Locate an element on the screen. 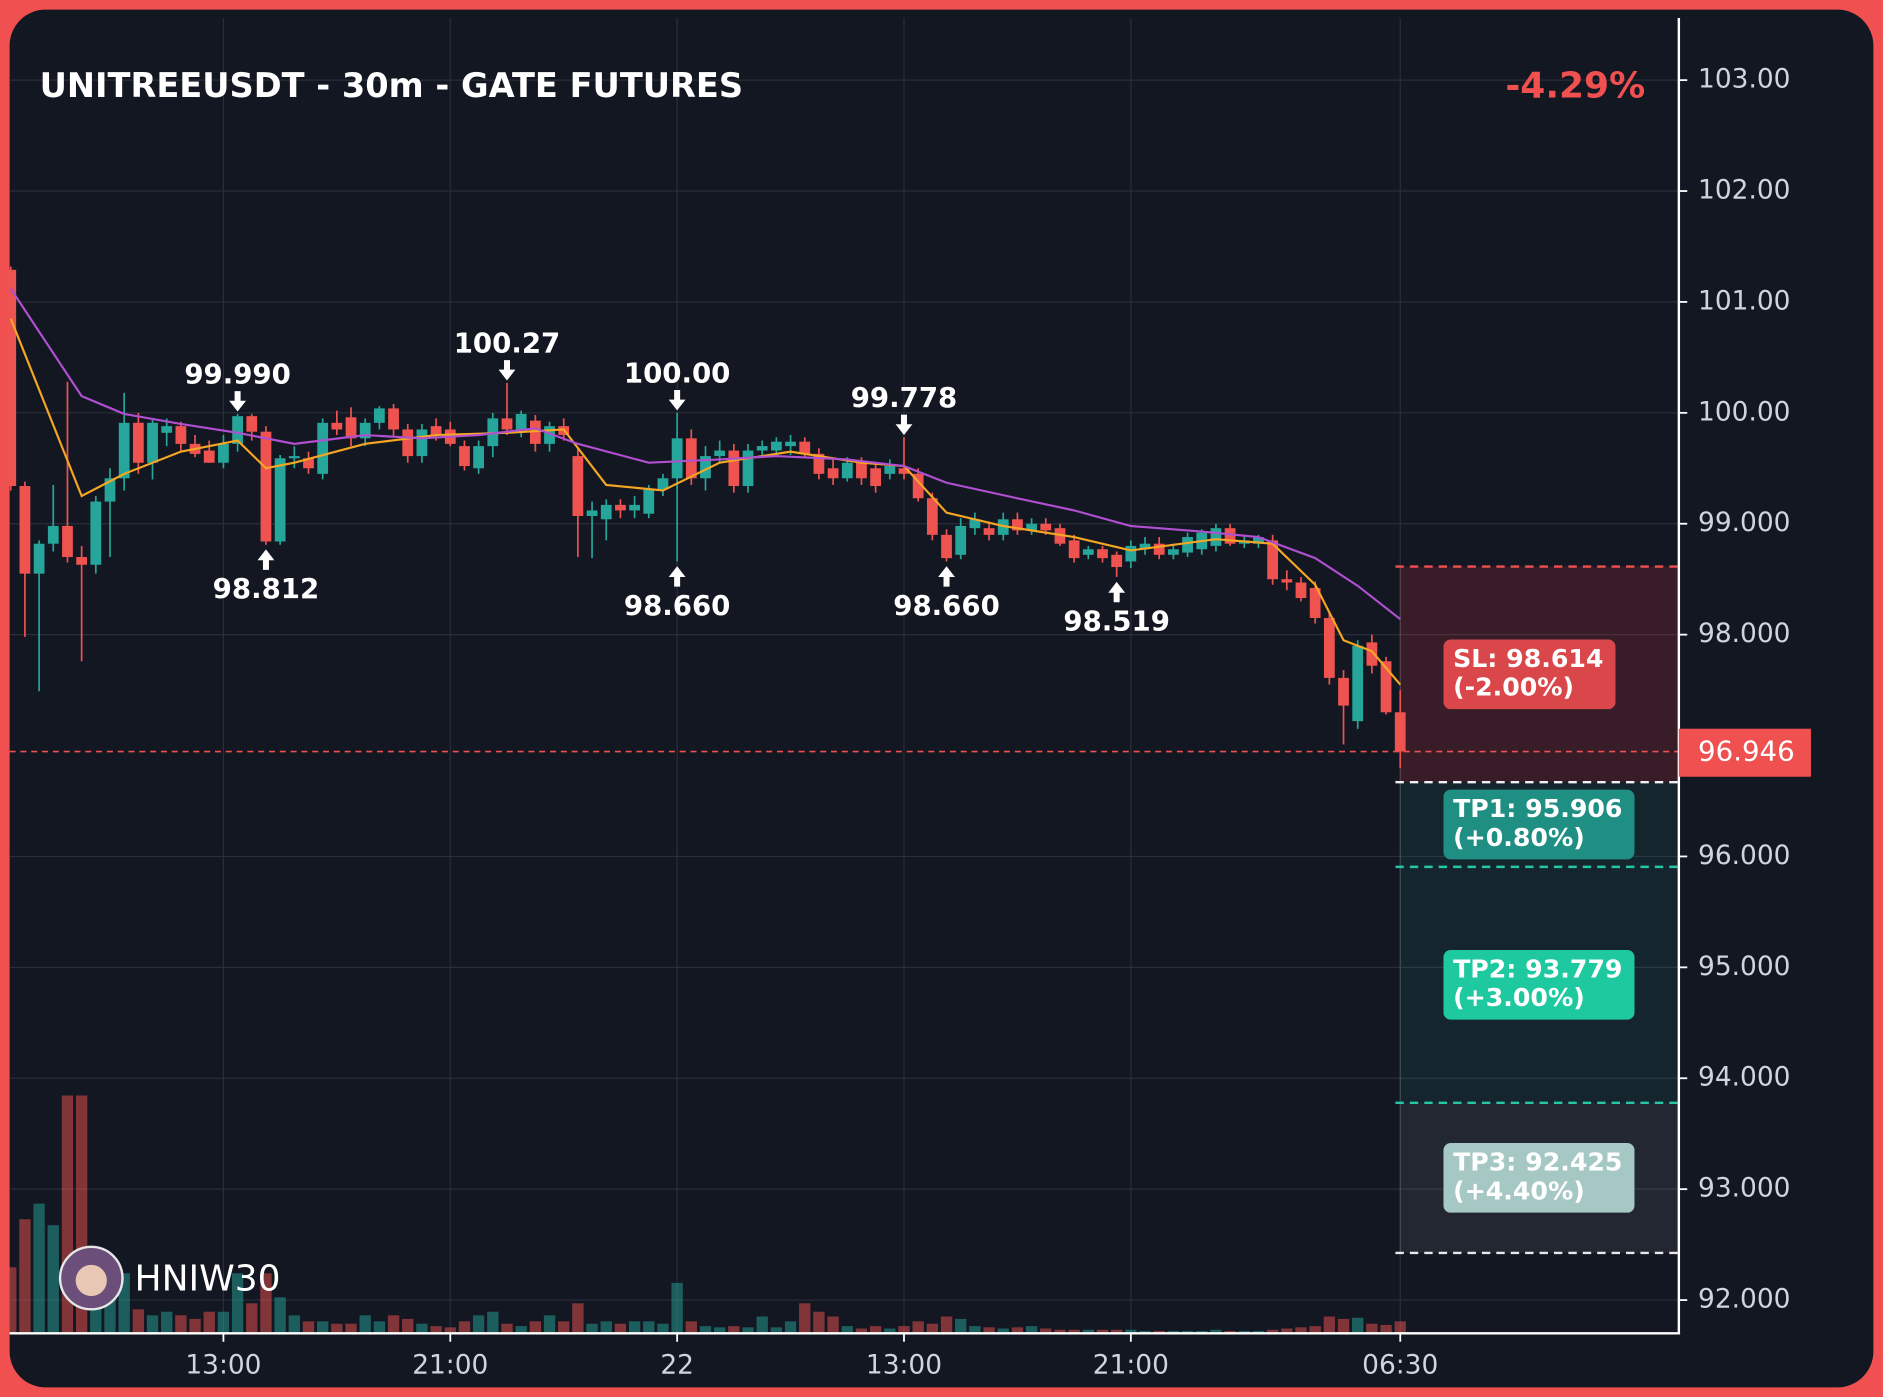 The width and height of the screenshot is (1883, 1397). watermark: HNIW30 is located at coordinates (208, 1278).